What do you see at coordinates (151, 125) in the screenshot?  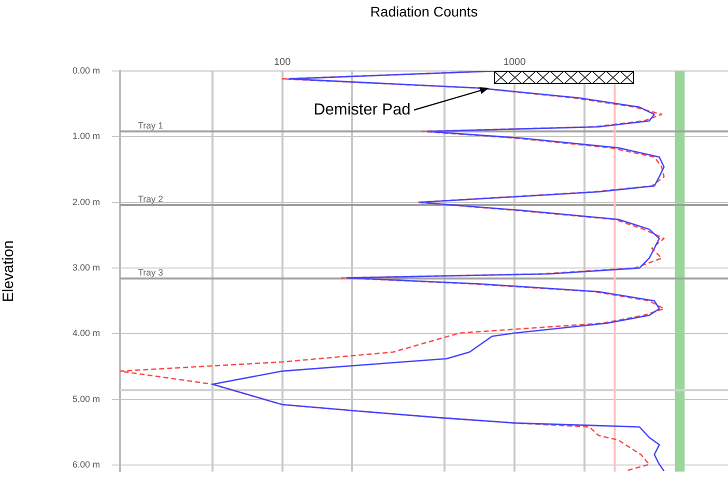 I see `ref-line-label: Tray 1` at bounding box center [151, 125].